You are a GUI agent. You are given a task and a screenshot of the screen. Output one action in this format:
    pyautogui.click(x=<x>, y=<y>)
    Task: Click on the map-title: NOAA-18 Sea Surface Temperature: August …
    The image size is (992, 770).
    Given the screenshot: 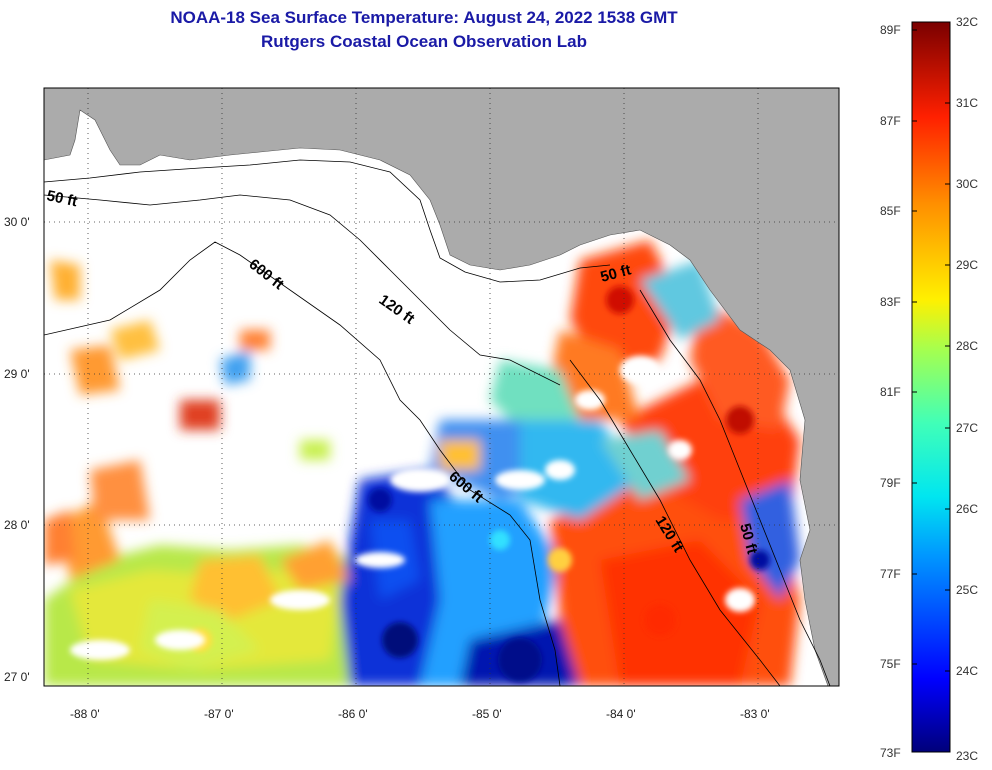 What is the action you would take?
    pyautogui.click(x=424, y=17)
    